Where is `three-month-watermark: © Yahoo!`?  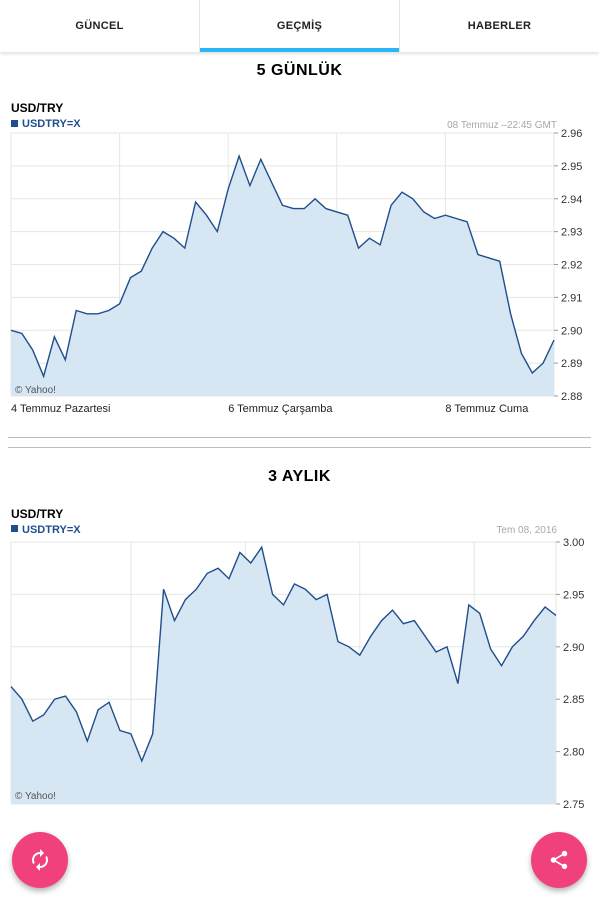
three-month-watermark: © Yahoo! is located at coordinates (35, 796).